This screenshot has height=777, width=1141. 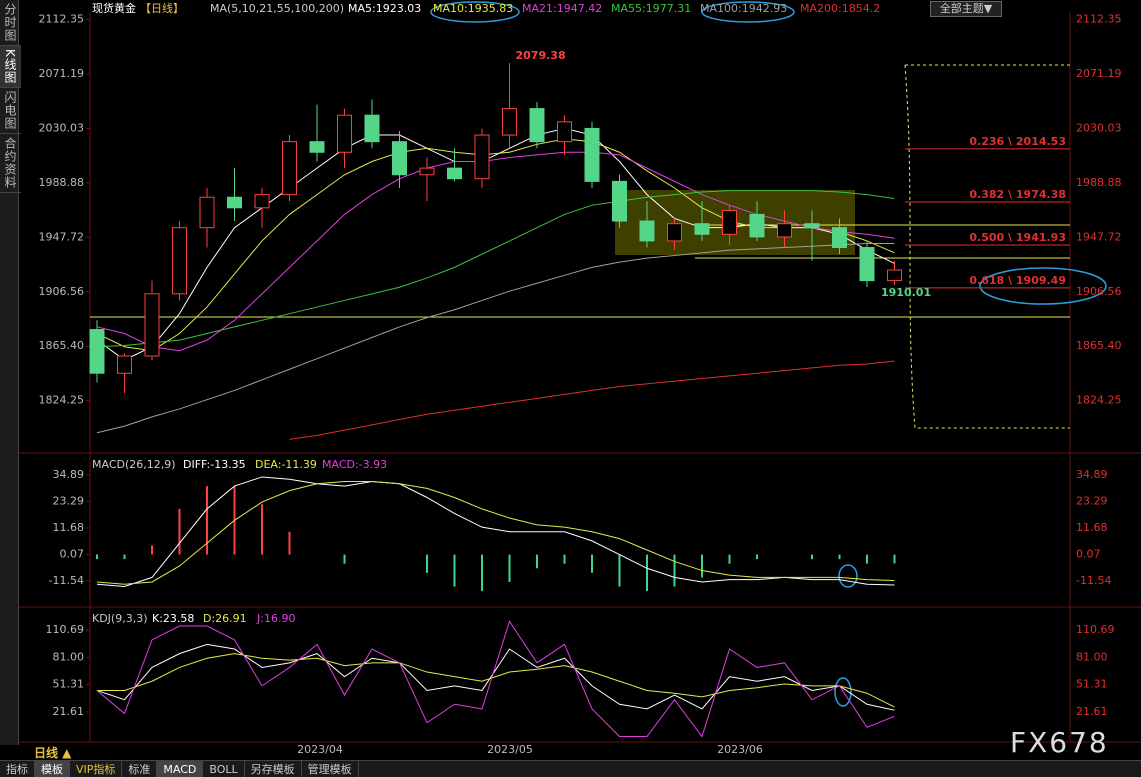 What do you see at coordinates (69, 474) in the screenshot?
I see `y-tick-label: 34.89` at bounding box center [69, 474].